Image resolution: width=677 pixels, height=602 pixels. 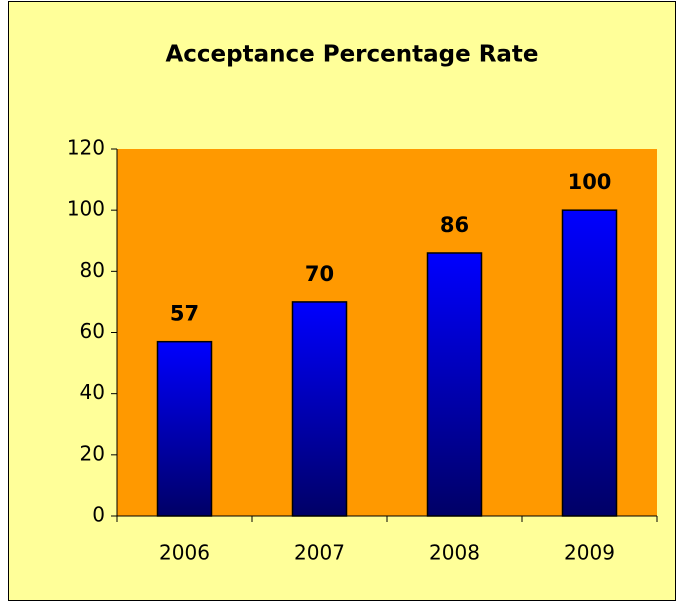 I want to click on y-tick-label: 0, so click(x=98, y=515).